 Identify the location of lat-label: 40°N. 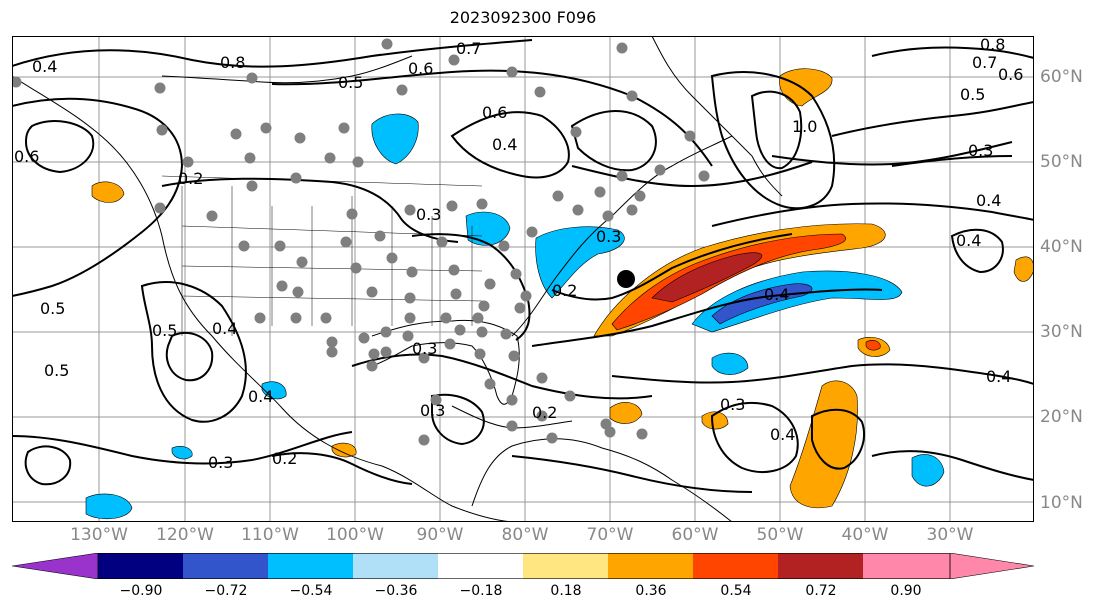
(1061, 247).